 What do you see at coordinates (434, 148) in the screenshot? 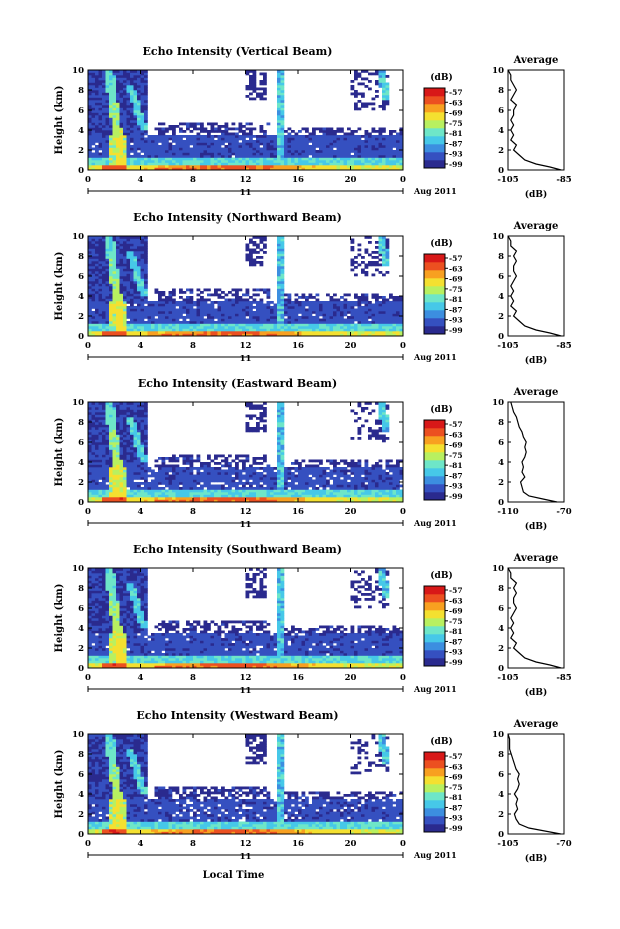
I see `colorbar-swatch` at bounding box center [434, 148].